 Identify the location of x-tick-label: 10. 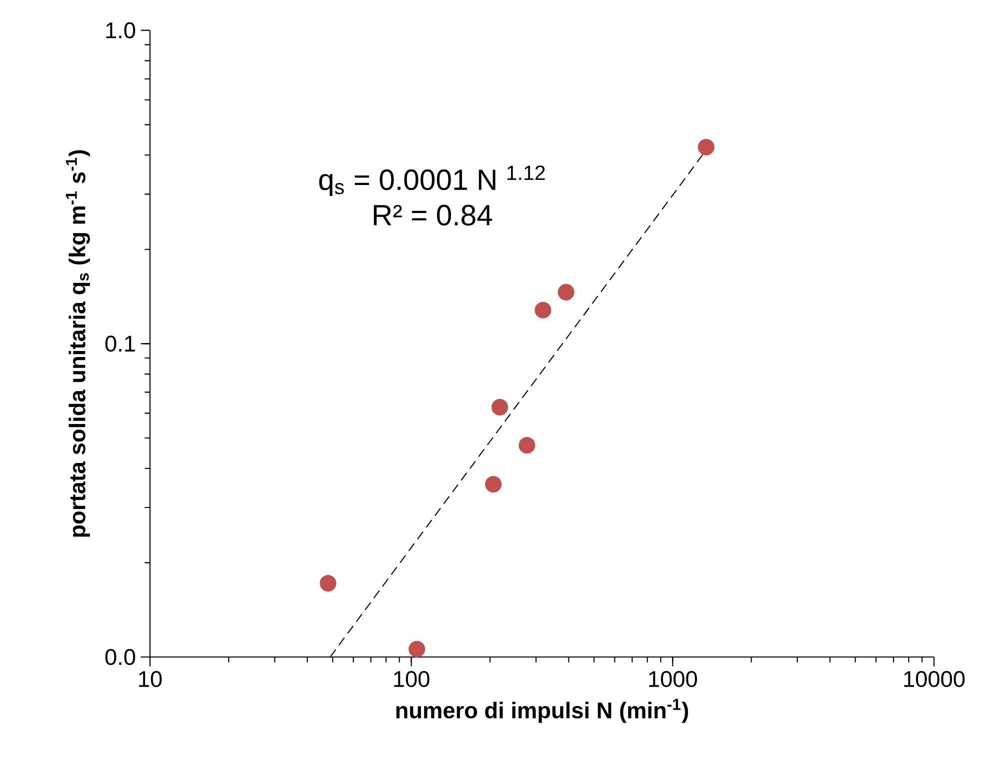
(150, 679).